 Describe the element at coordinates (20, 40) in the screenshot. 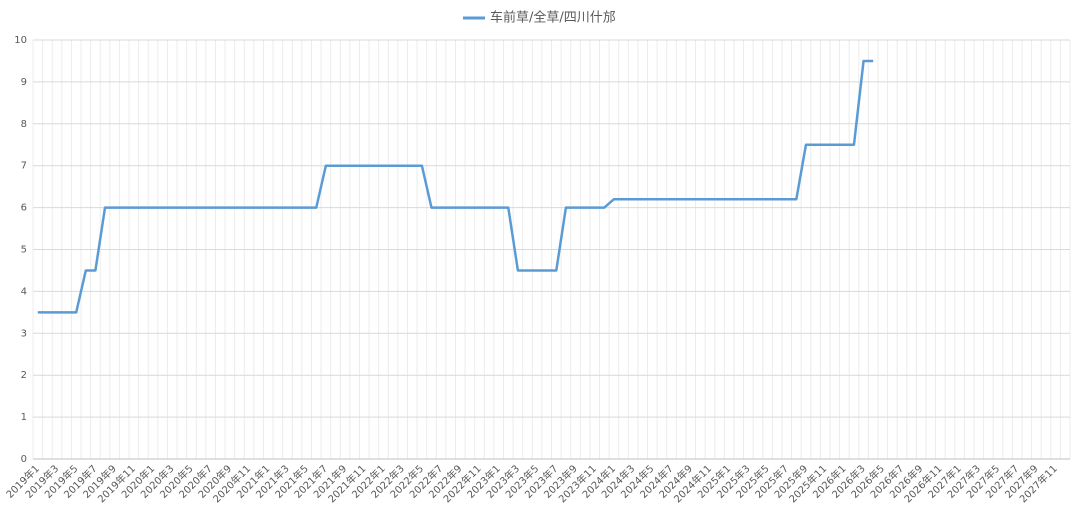

I see `y-tick-label: 10` at that location.